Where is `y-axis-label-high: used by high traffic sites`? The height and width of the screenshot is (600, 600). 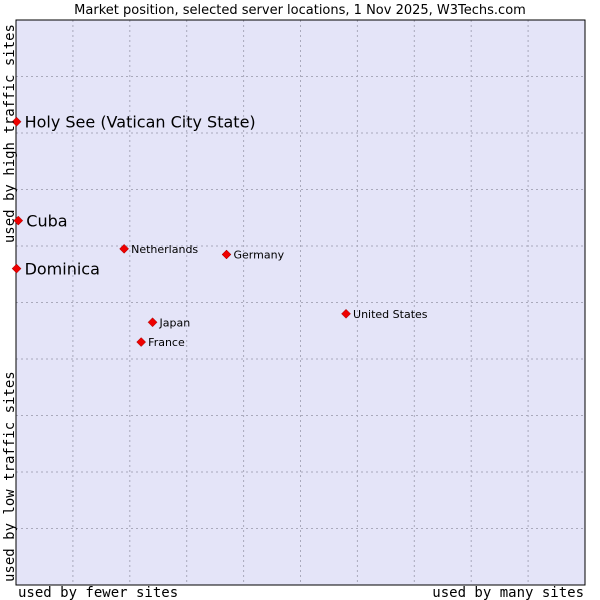 y-axis-label-high: used by high traffic sites is located at coordinates (10, 133).